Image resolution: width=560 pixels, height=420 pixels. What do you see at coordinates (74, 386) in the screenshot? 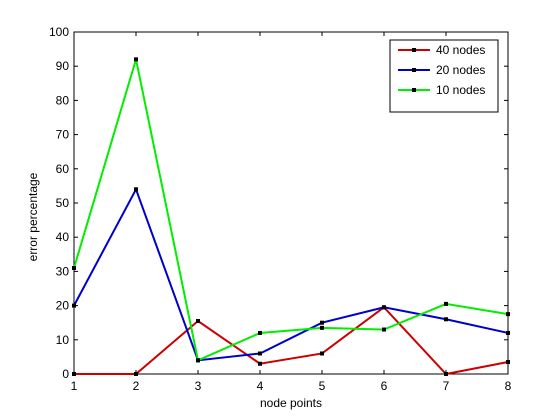
I see `x-tick-label: 1` at bounding box center [74, 386].